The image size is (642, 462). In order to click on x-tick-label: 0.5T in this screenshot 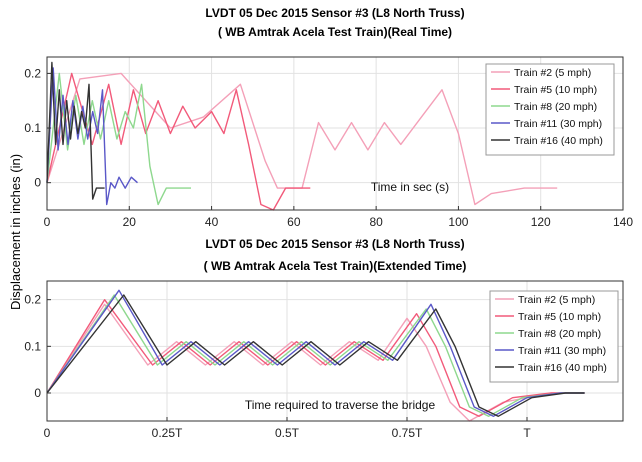, I will do `click(287, 433)`.